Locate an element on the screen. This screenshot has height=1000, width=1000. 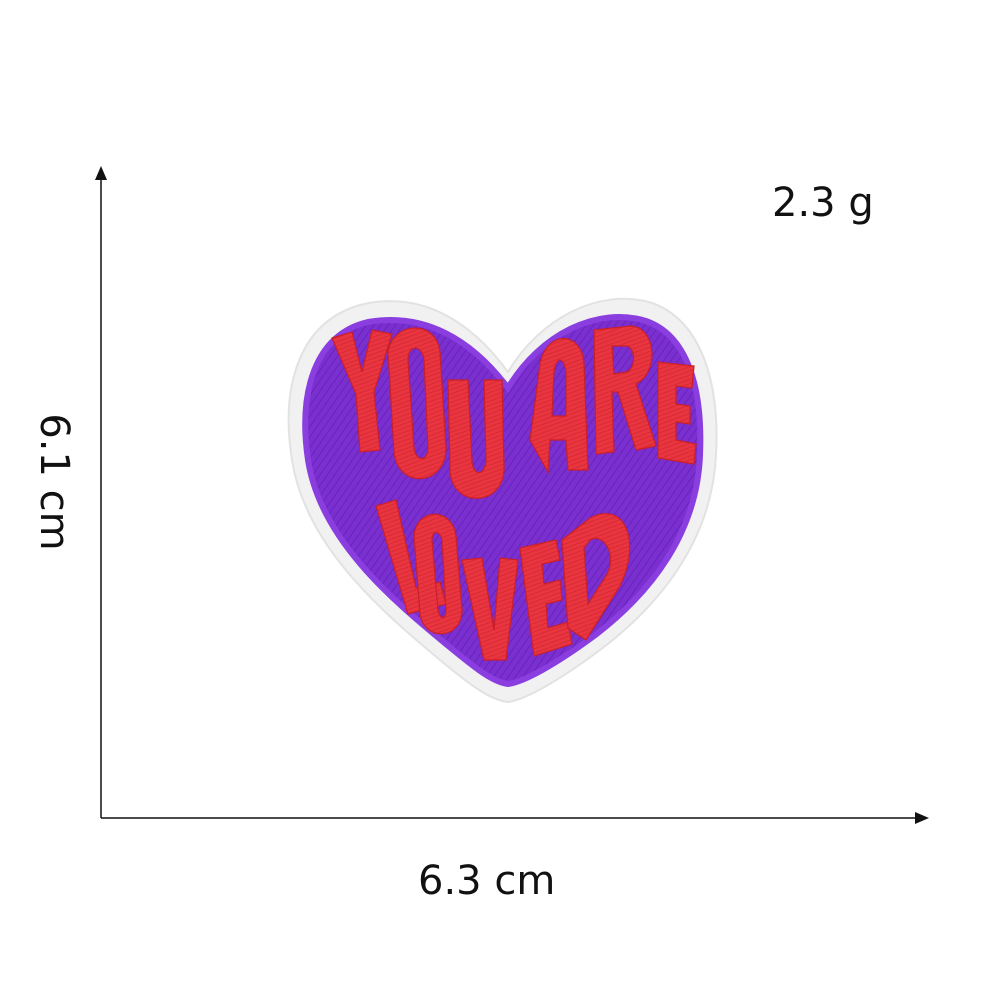
width-label: 6.3 cm is located at coordinates (487, 881).